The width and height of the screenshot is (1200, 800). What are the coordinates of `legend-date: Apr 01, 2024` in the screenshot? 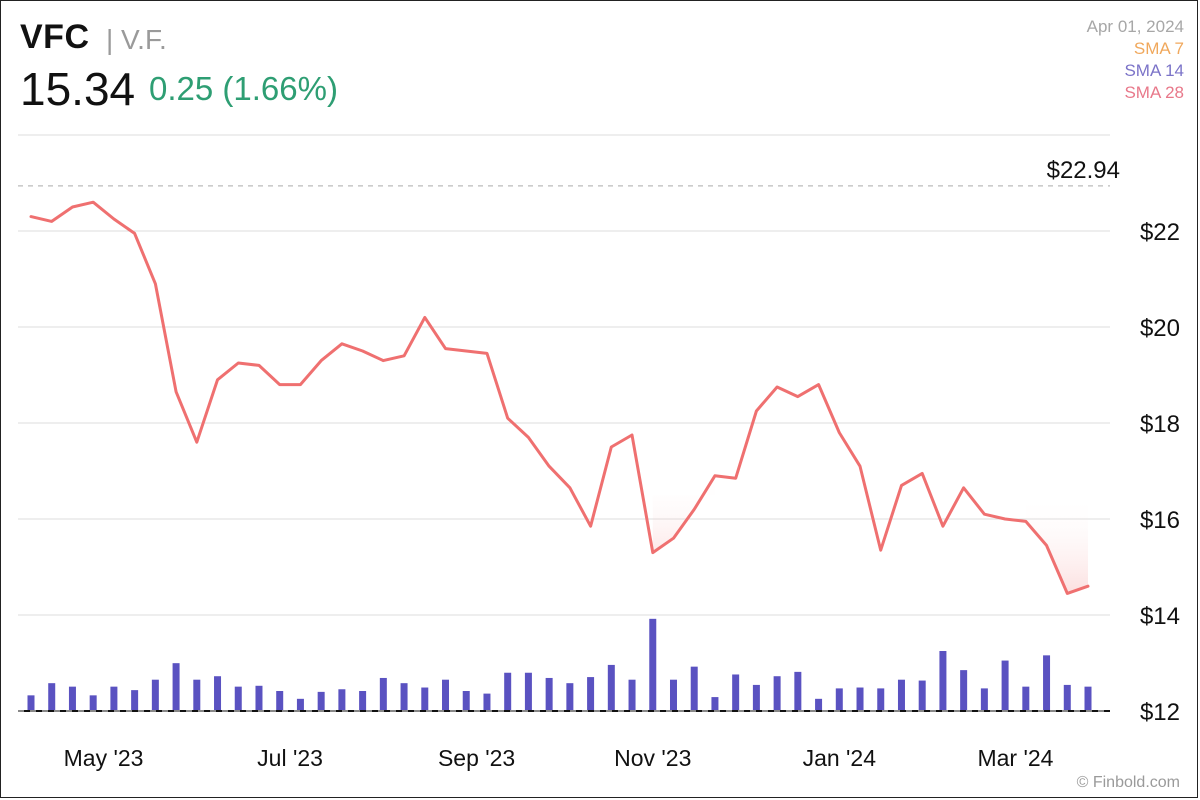 It's located at (1135, 26).